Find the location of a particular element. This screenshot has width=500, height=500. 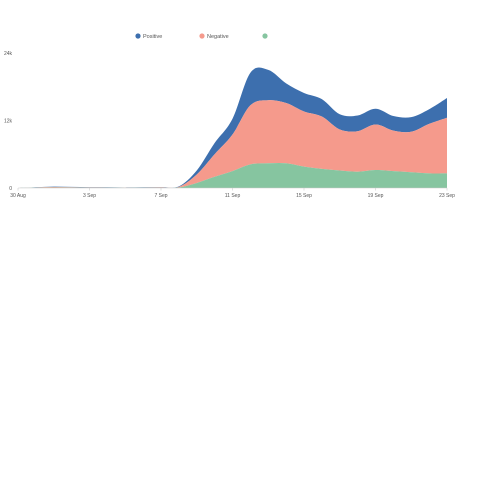

x-tick-label: 11 Sep is located at coordinates (233, 196).